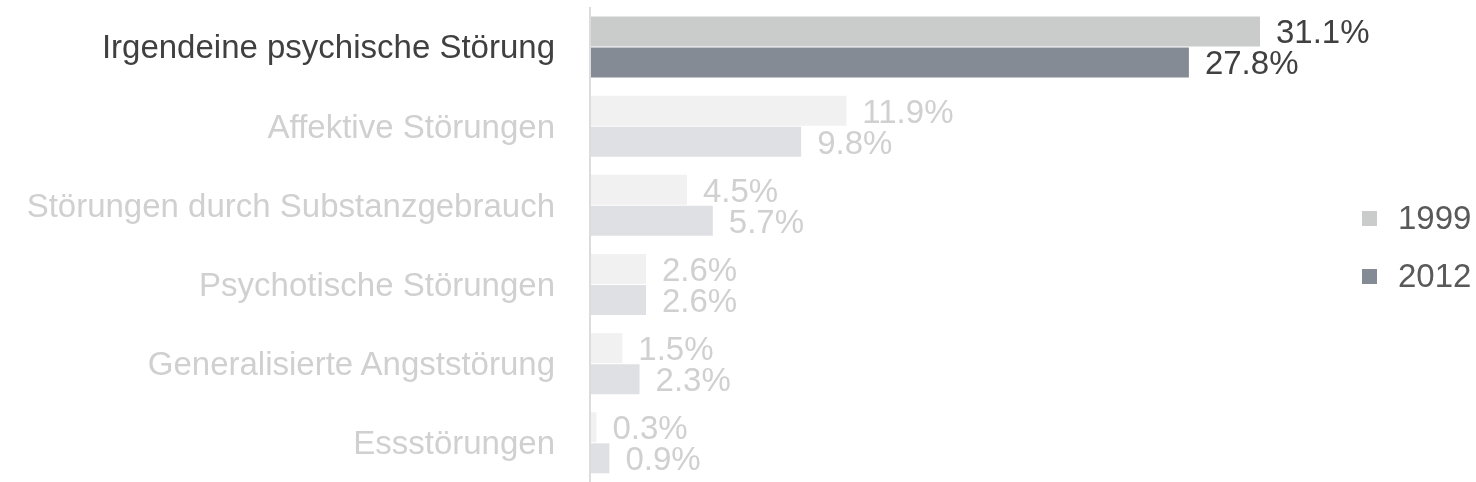 The image size is (1476, 482). Describe the element at coordinates (328, 47) in the screenshot. I see `y-tick-label: Irgendeine psychische Störung` at that location.